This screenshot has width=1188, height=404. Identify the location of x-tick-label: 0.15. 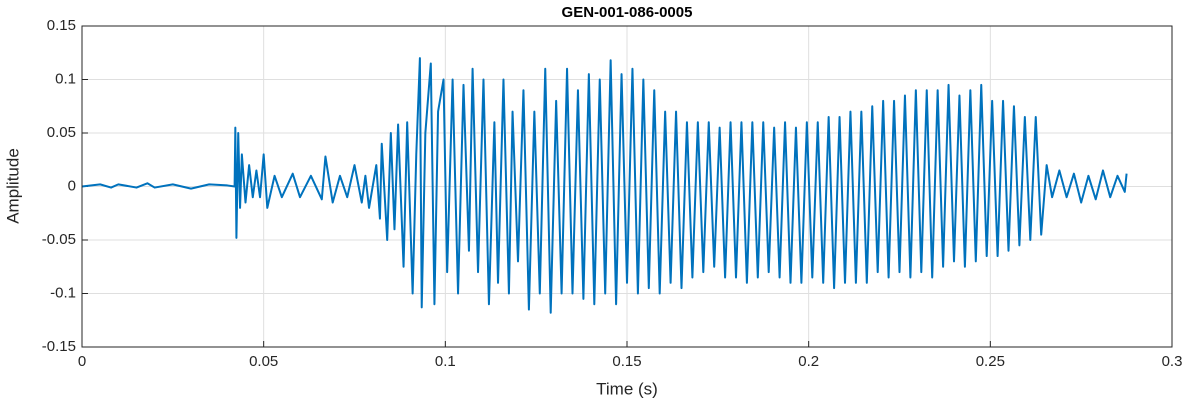
(626, 361).